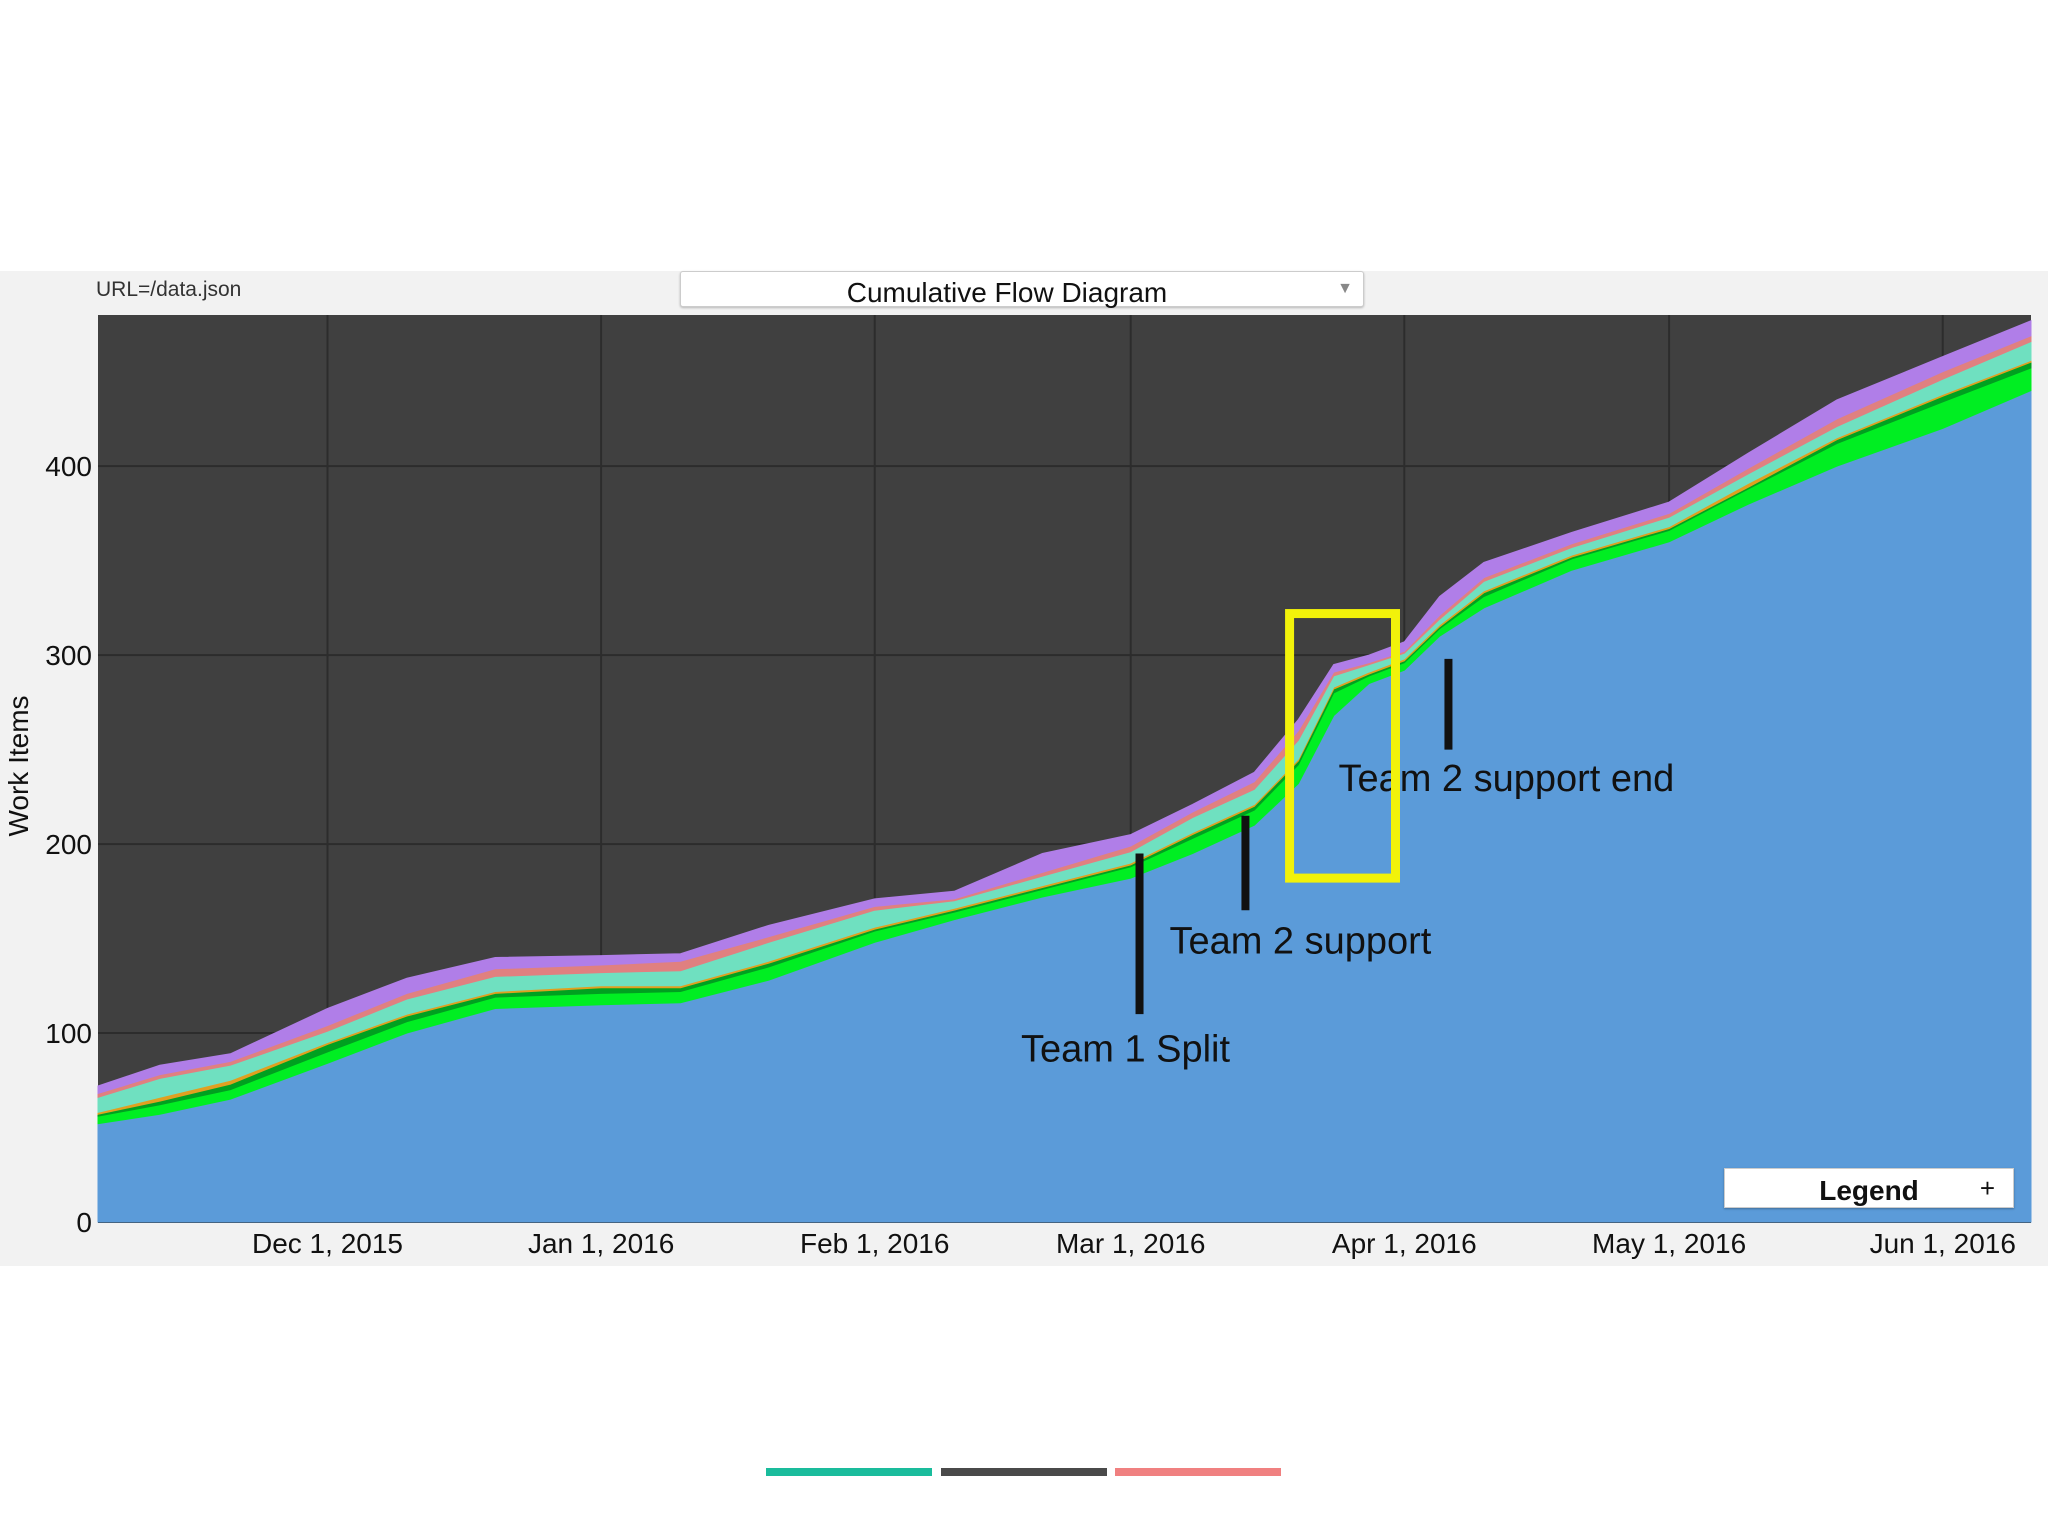 The width and height of the screenshot is (2048, 1536). What do you see at coordinates (1669, 1243) in the screenshot?
I see `x-tick-label: May 1, 2016` at bounding box center [1669, 1243].